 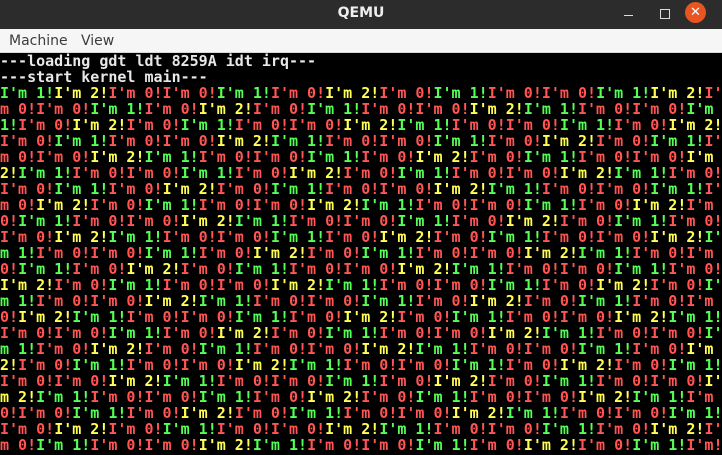 I want to click on window-title: QEMU, so click(x=361, y=13).